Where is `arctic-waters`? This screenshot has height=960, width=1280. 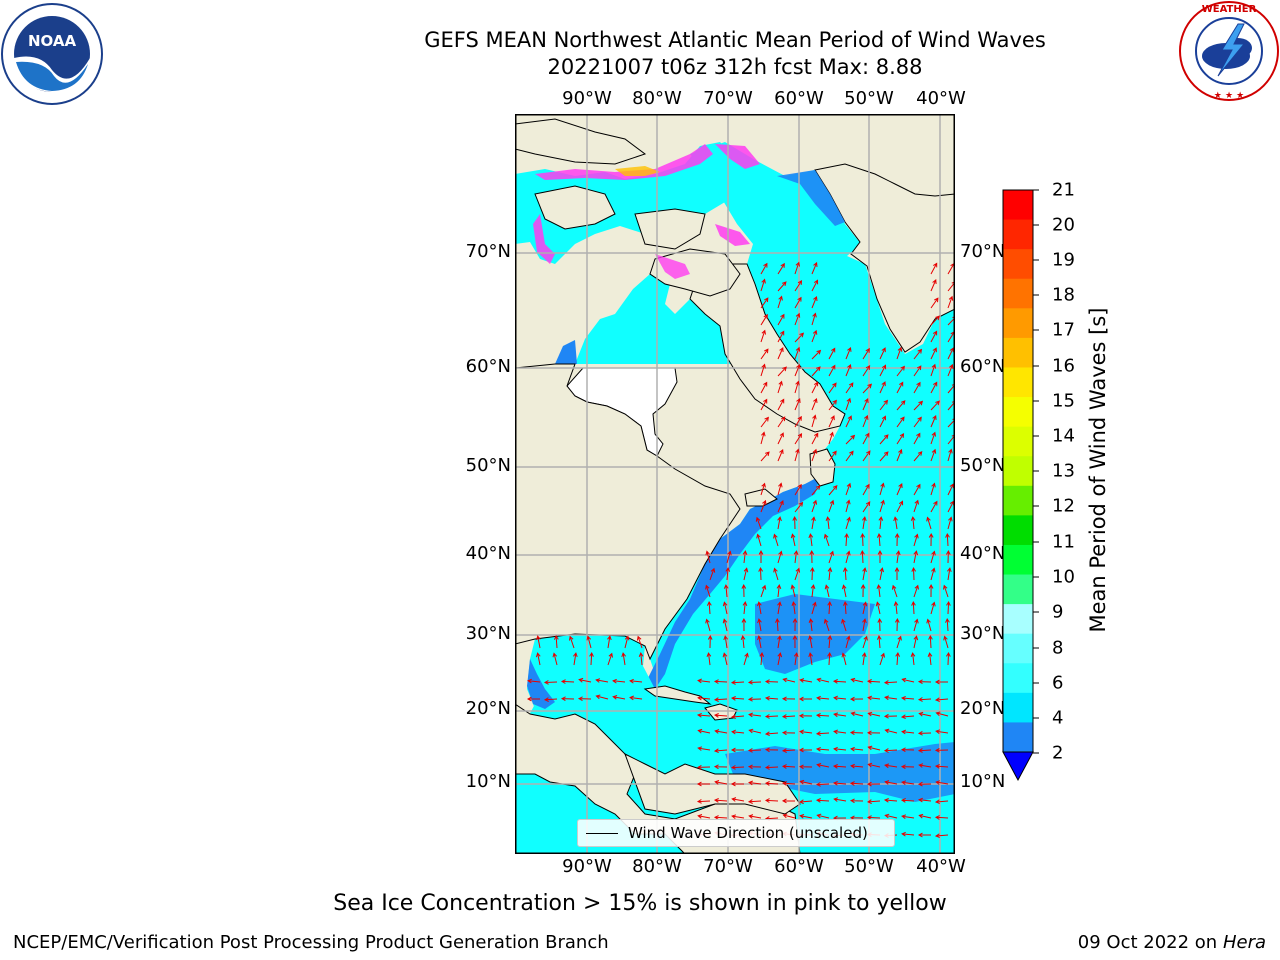
arctic-waters is located at coordinates (630, 203).